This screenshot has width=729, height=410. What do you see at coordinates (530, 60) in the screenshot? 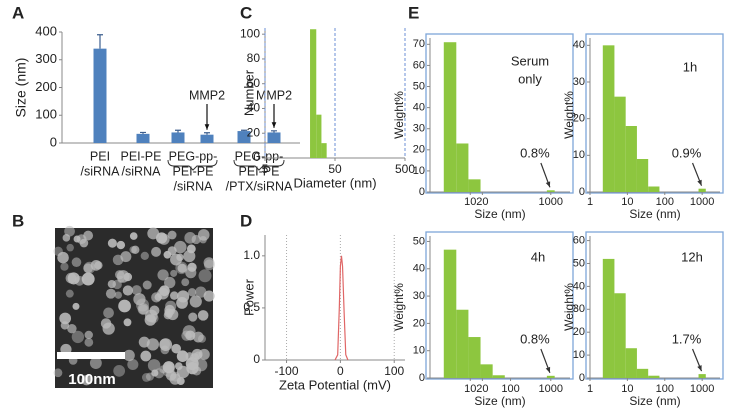
I see `panel-note: Serum` at bounding box center [530, 60].